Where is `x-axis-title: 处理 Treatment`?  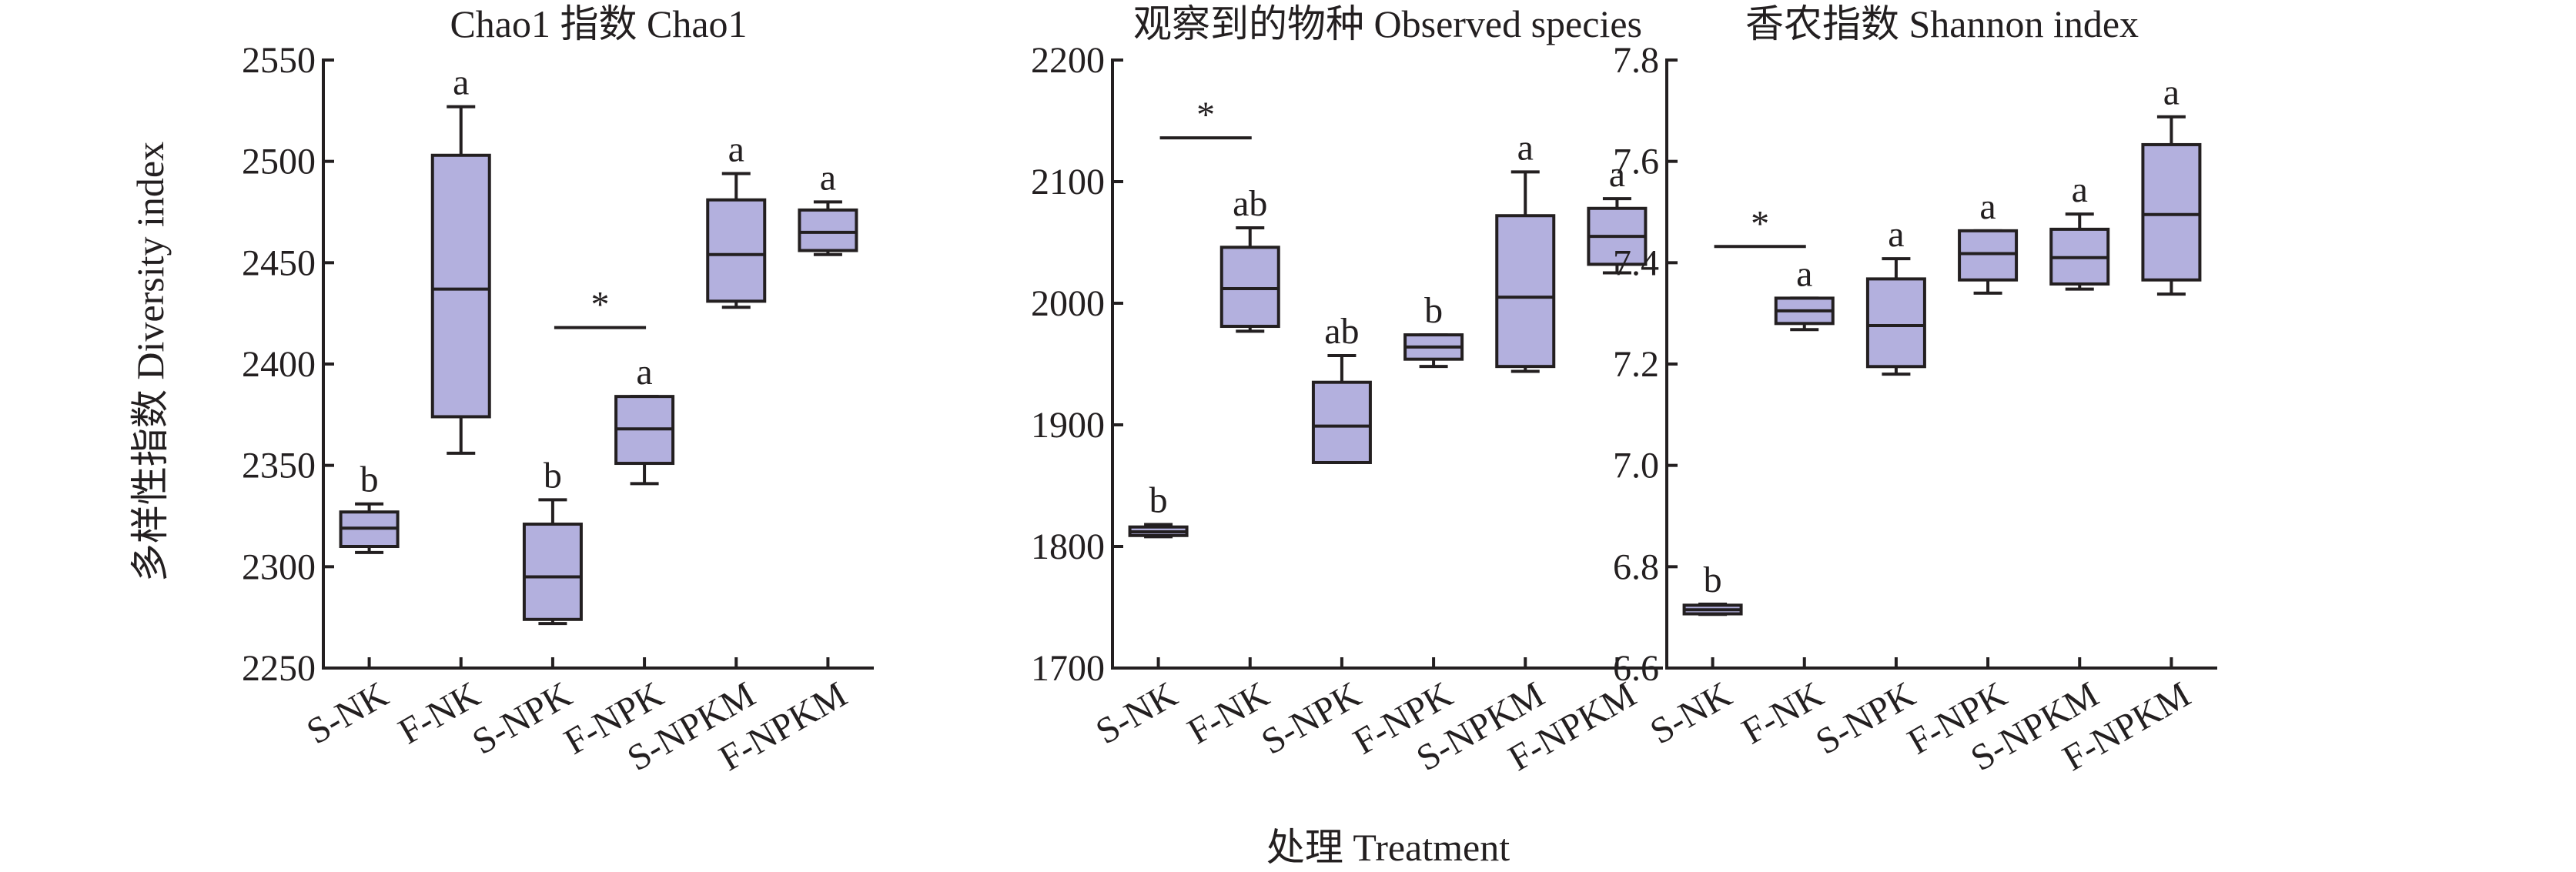 x-axis-title: 处理 Treatment is located at coordinates (1388, 847).